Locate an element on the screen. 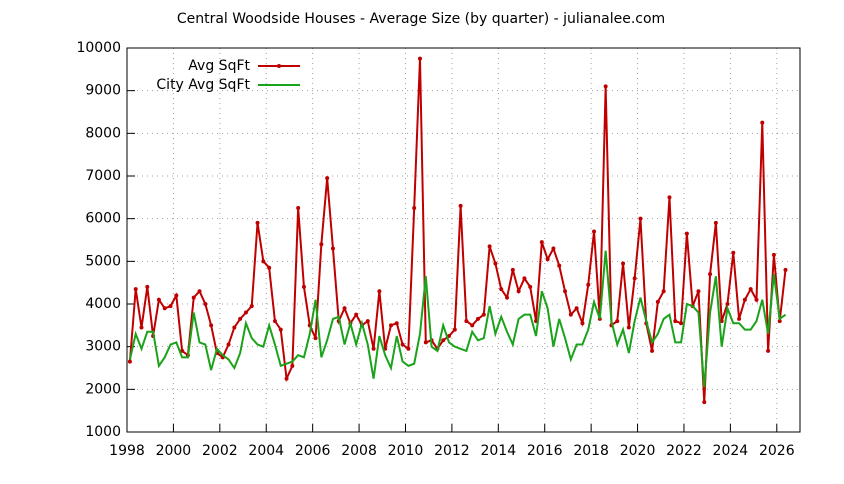  x-tick-label: 2008 is located at coordinates (359, 451).